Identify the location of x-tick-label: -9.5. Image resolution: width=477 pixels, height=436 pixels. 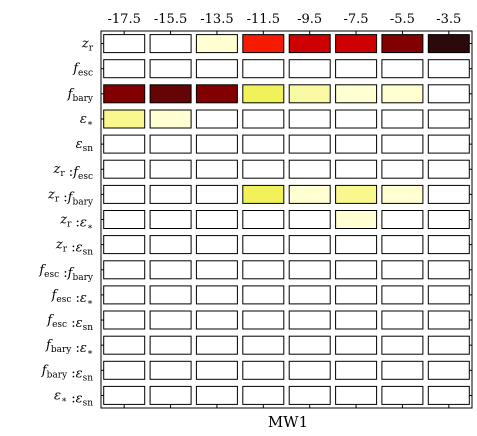
(309, 19).